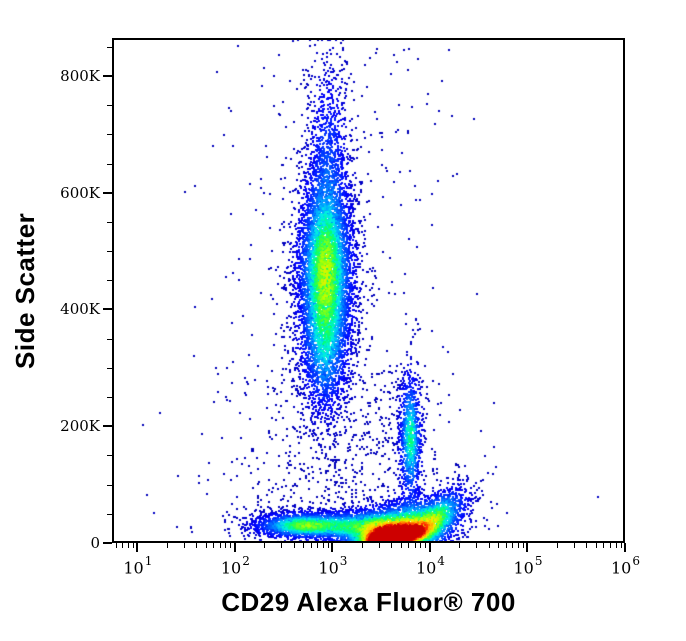 Image resolution: width=686 pixels, height=641 pixels. I want to click on x-axis-title: CD29 Alexa Fluor® 700, so click(368, 602).